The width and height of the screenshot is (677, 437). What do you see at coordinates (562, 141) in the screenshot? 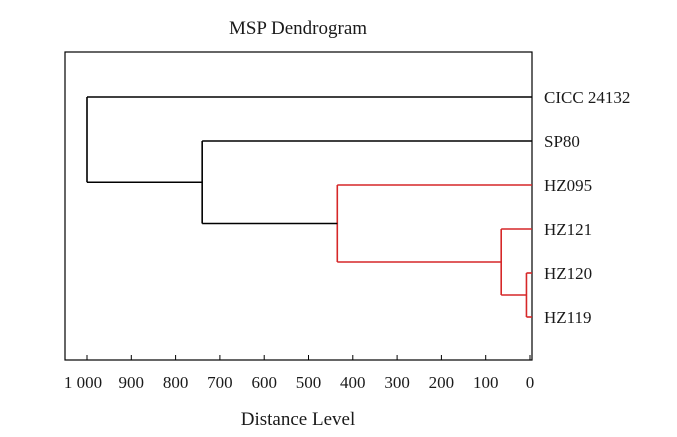
I see `leaf-label: SP80` at bounding box center [562, 141].